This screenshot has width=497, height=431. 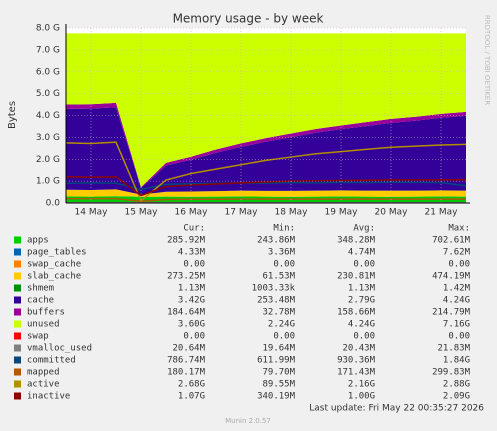 I want to click on legend-stat: 184.64M, so click(x=186, y=313).